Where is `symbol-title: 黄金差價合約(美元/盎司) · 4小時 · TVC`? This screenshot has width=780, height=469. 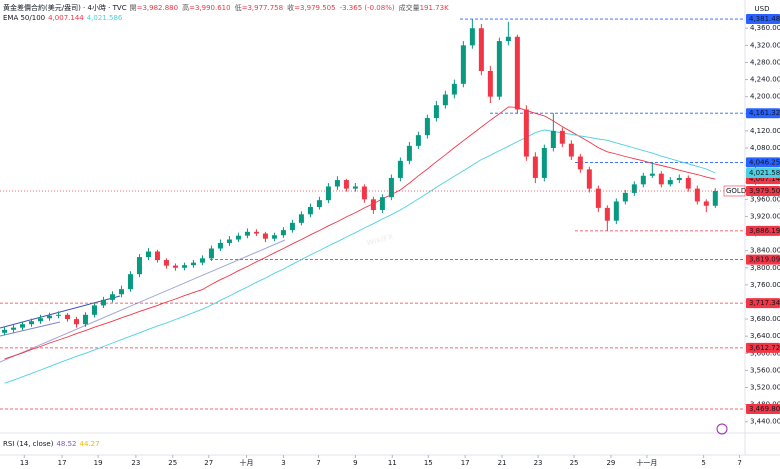 symbol-title: 黄金差價合約(美元/盎司) · 4小時 · TVC is located at coordinates (65, 8).